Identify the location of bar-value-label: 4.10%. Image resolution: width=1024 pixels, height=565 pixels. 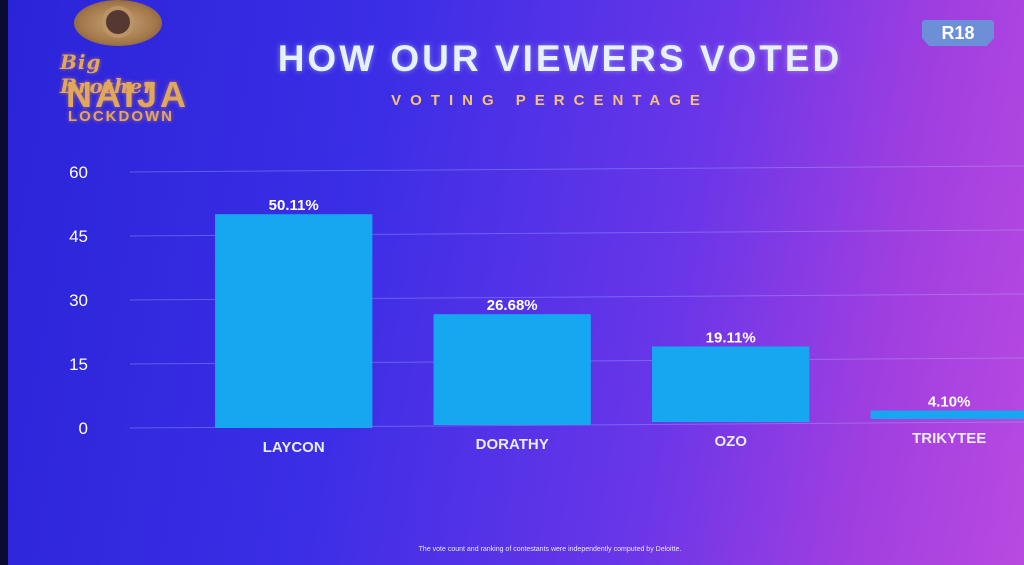
(949, 402).